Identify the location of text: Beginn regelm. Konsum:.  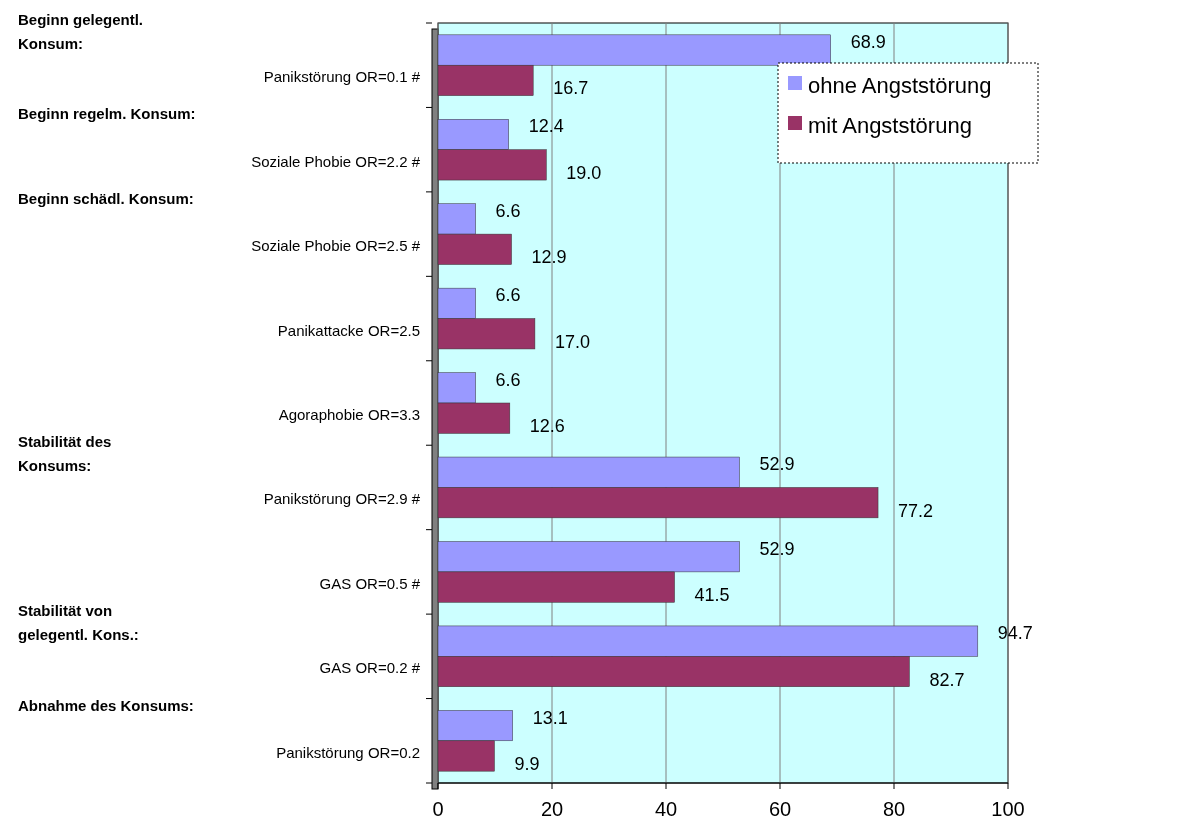
(107, 114).